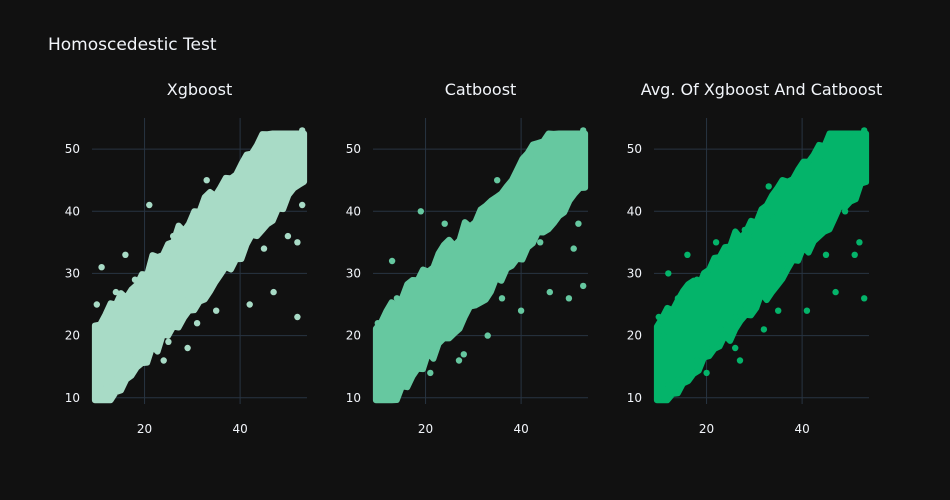 This screenshot has width=950, height=500. Describe the element at coordinates (199, 89) in the screenshot. I see `subplot-title: Xgboost` at that location.